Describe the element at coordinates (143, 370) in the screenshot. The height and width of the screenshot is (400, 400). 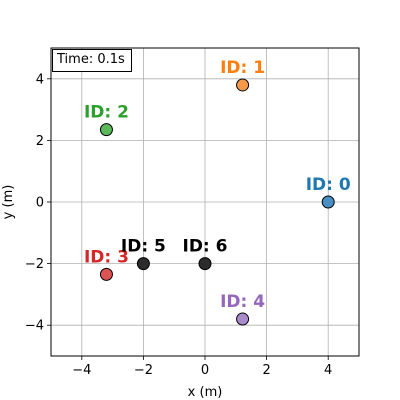
I see `x-tick-label: −2` at that location.